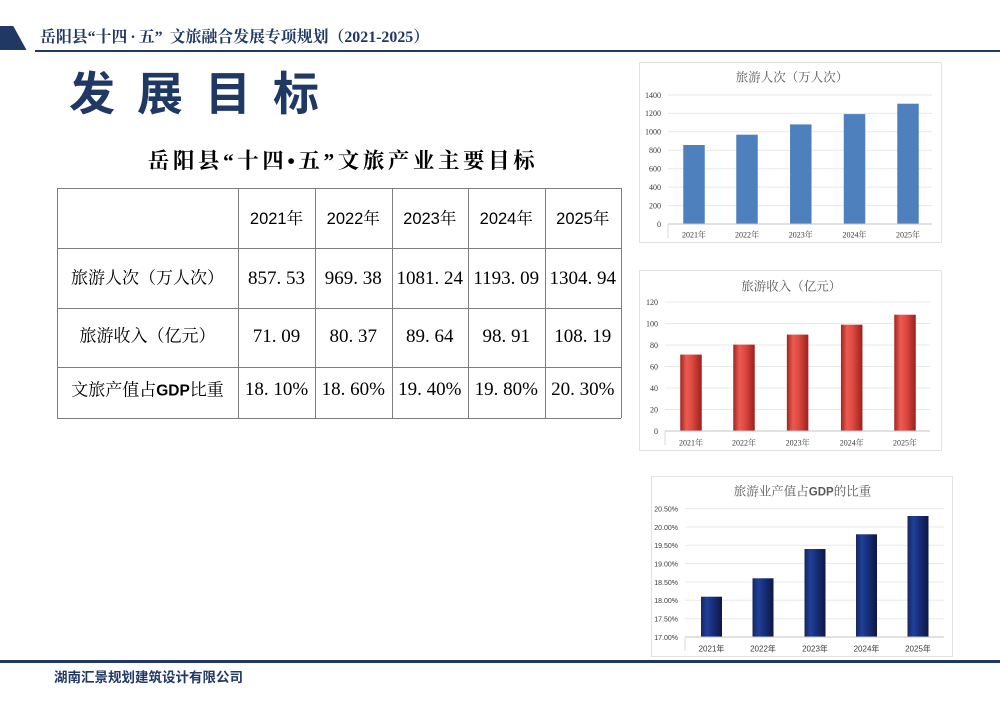 The width and height of the screenshot is (1000, 706). Describe the element at coordinates (666, 583) in the screenshot. I see `svg-text: 18.50%` at that location.